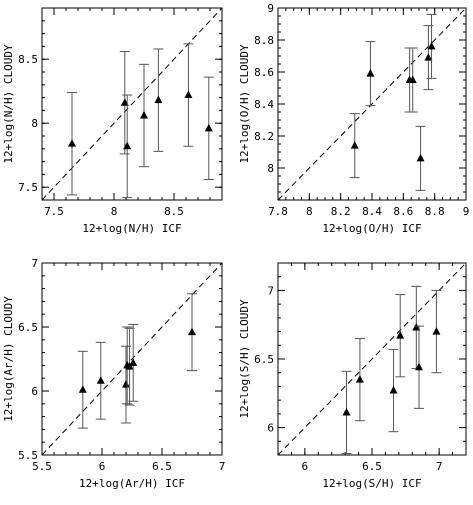 The image size is (473, 505). I want to click on y-tick-label: 7.5, so click(28, 187).